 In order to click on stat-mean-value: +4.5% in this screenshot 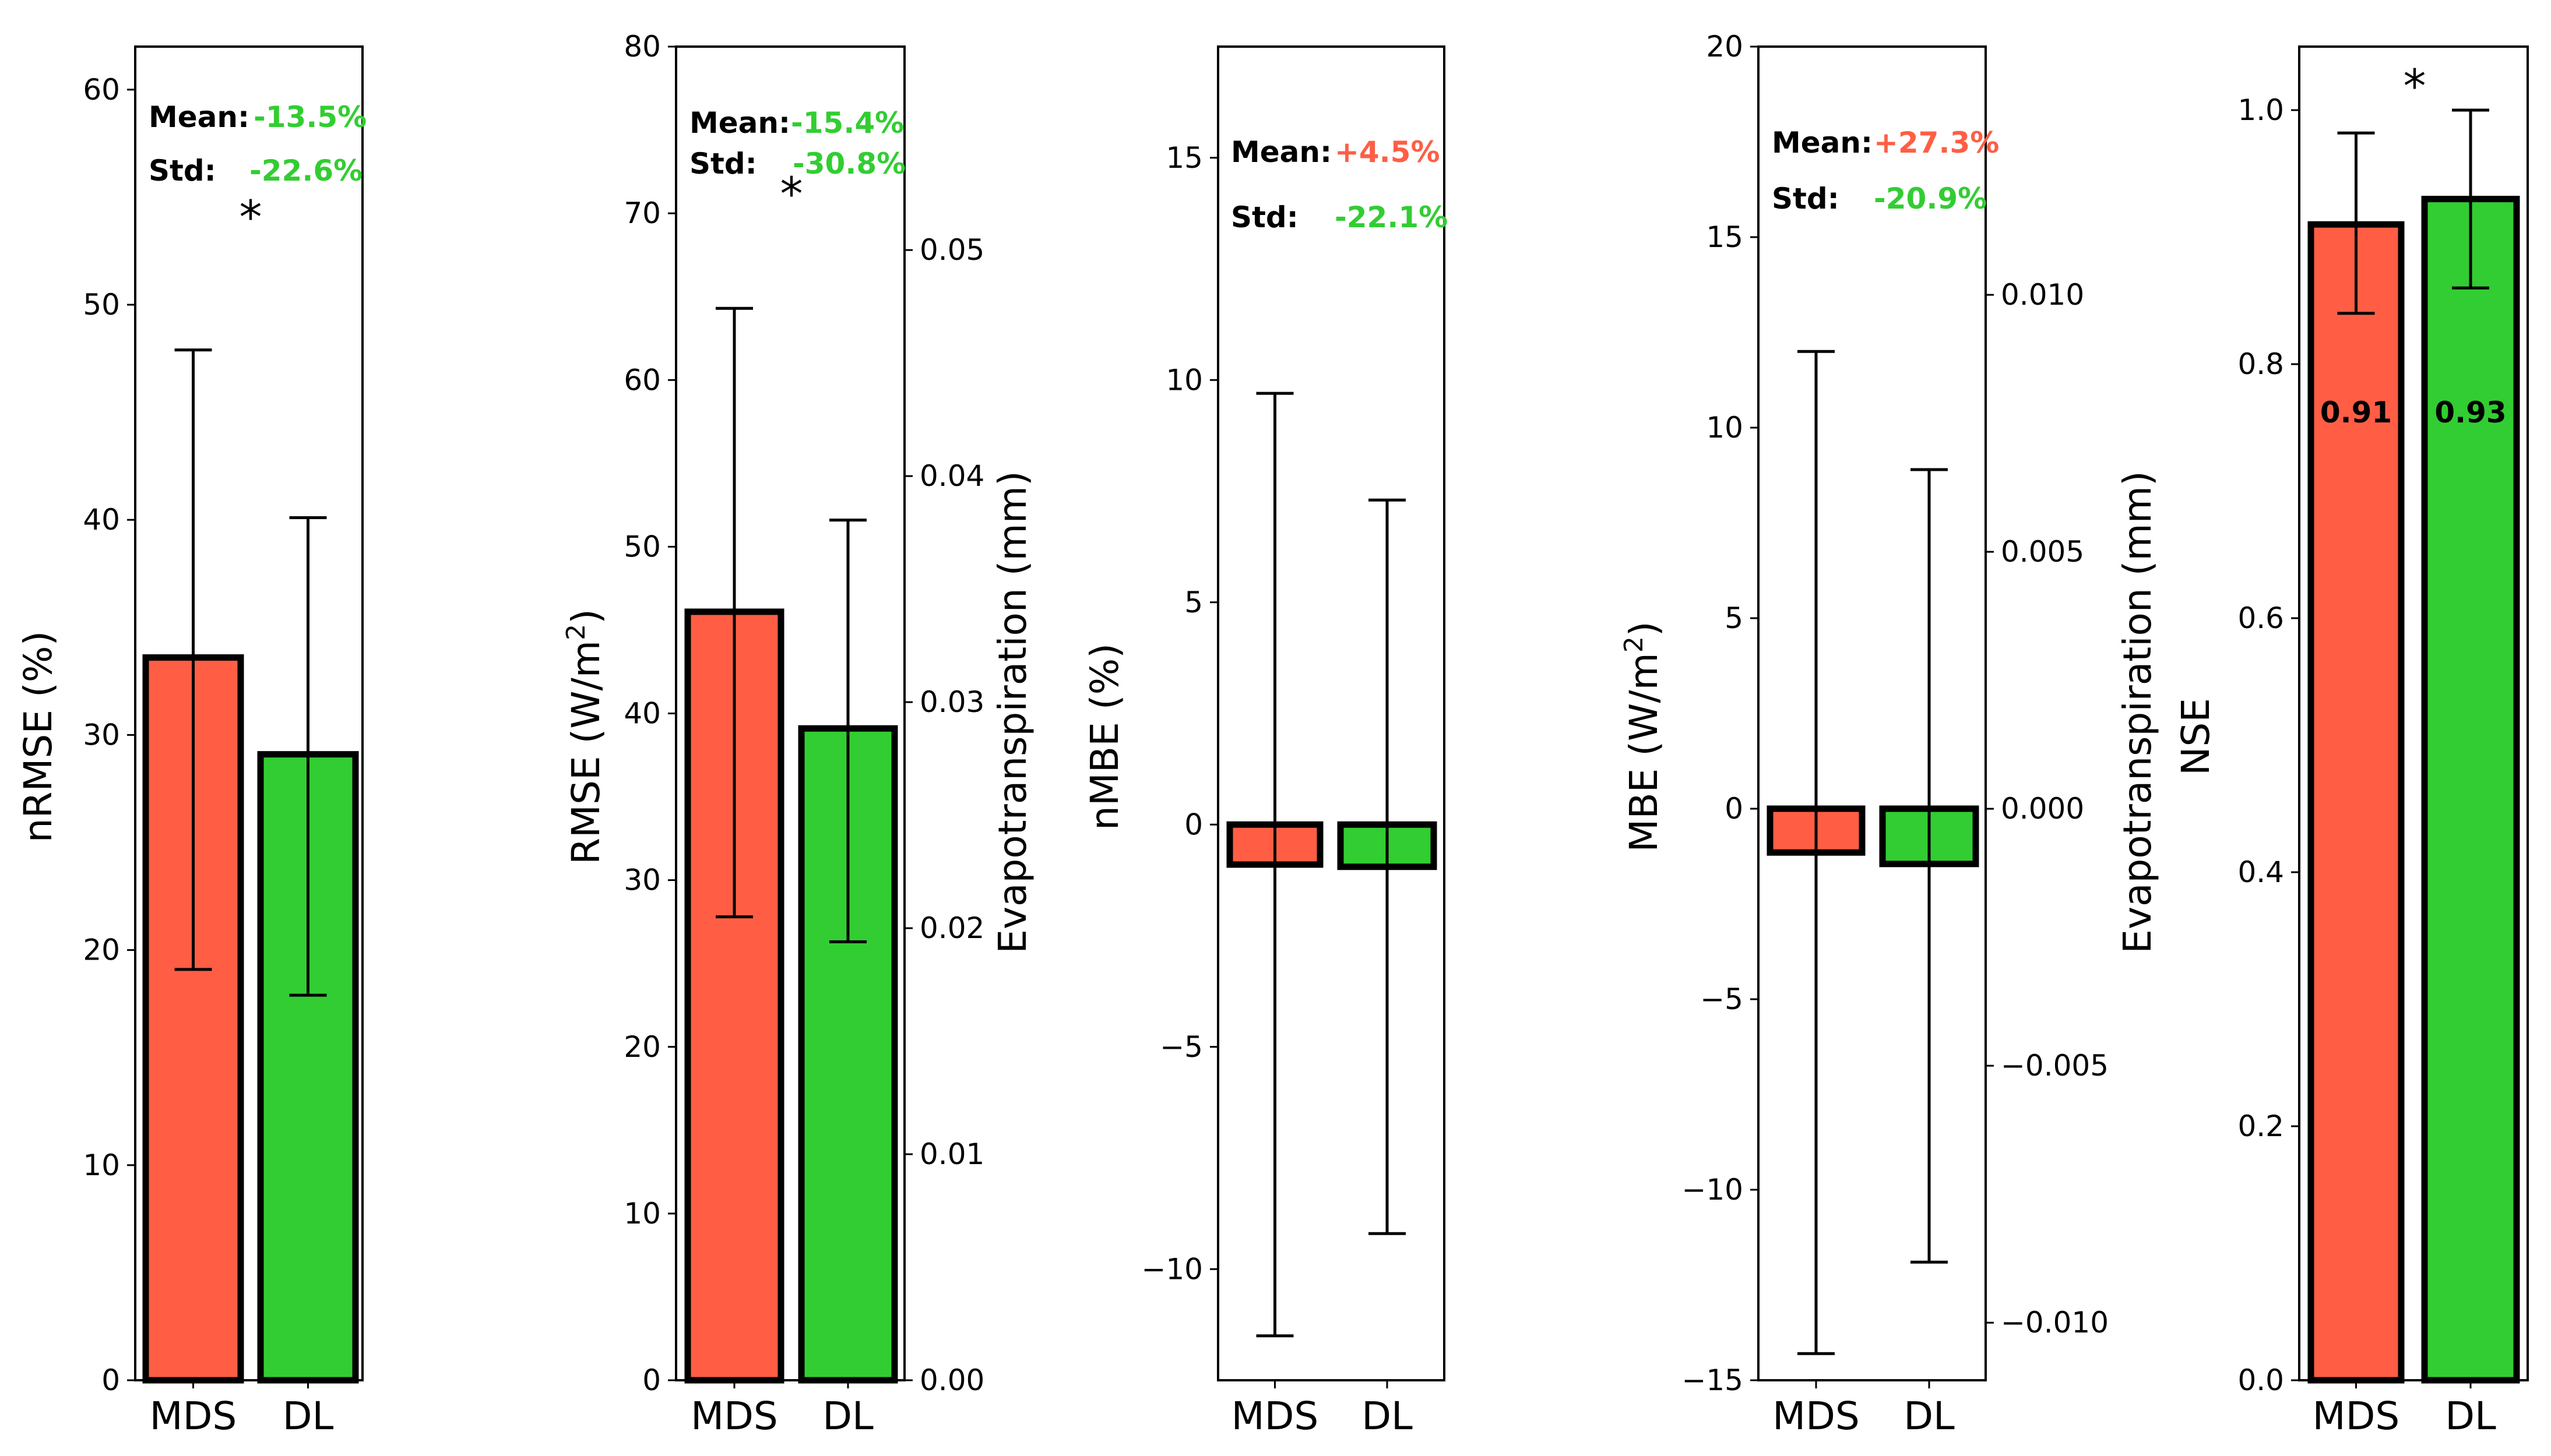, I will do `click(1388, 152)`.